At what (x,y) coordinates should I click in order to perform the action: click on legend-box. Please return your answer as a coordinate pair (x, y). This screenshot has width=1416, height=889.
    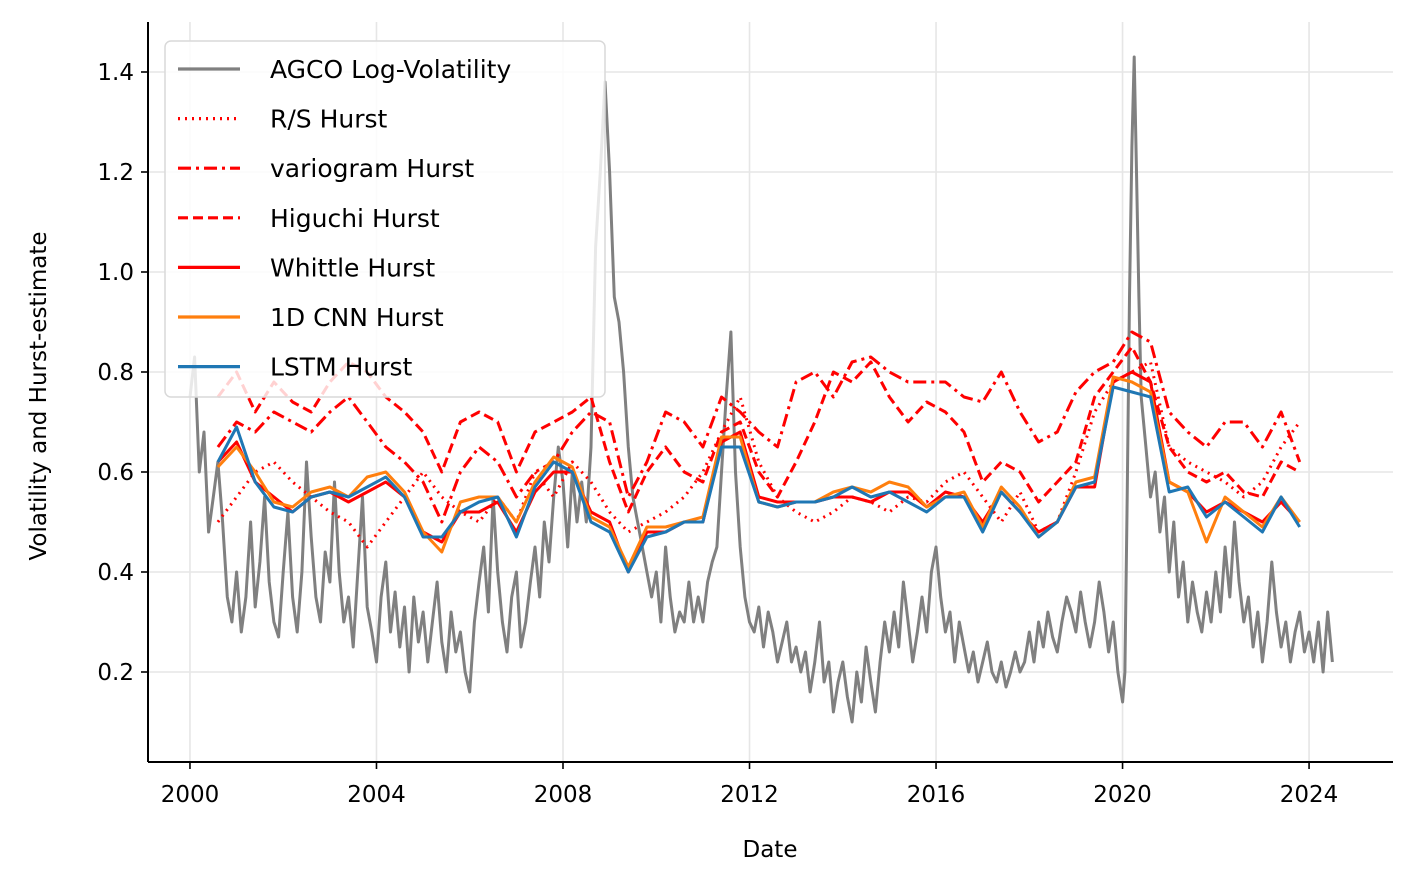
    Looking at the image, I should click on (385, 219).